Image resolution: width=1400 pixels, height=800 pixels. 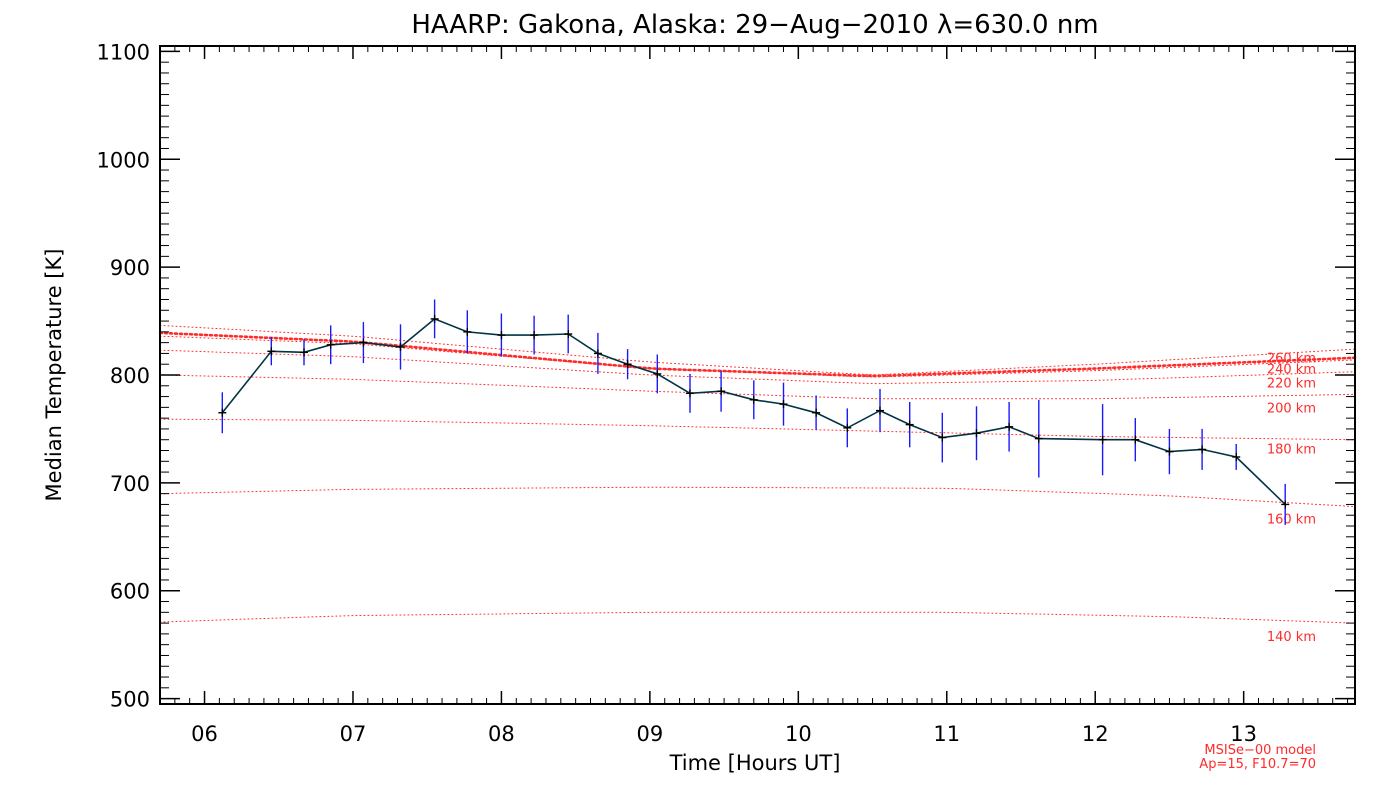 I want to click on x-tick-label: 11, so click(x=946, y=734).